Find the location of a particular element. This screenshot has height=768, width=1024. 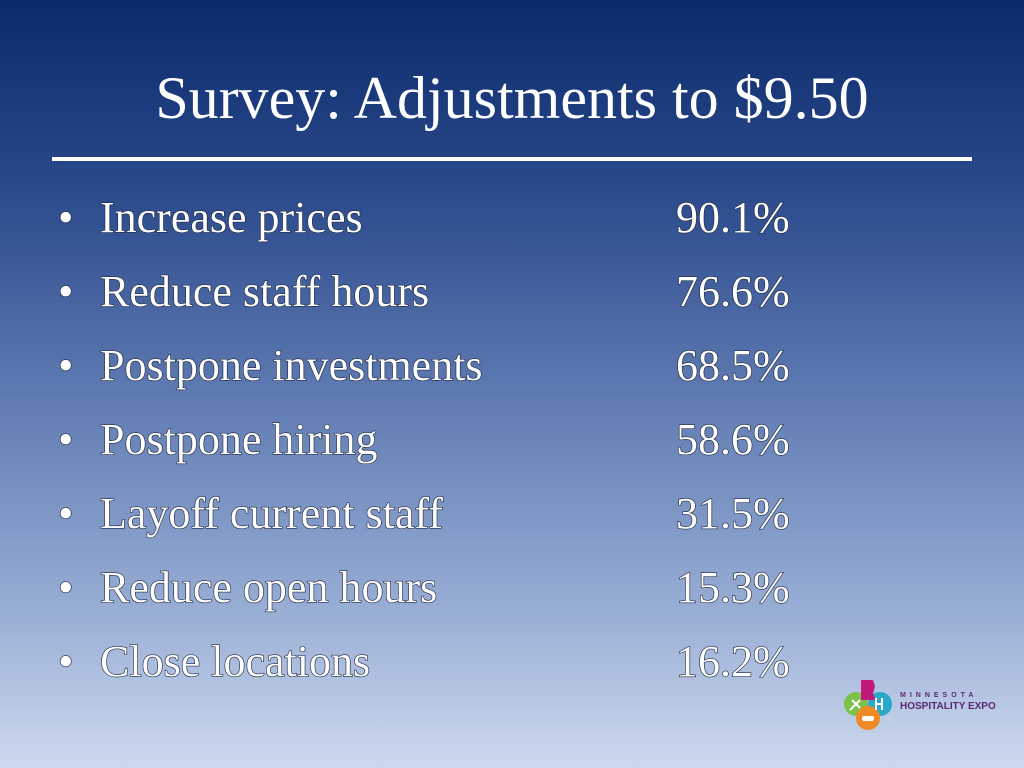

item-label: Increase prices is located at coordinates (231, 217).